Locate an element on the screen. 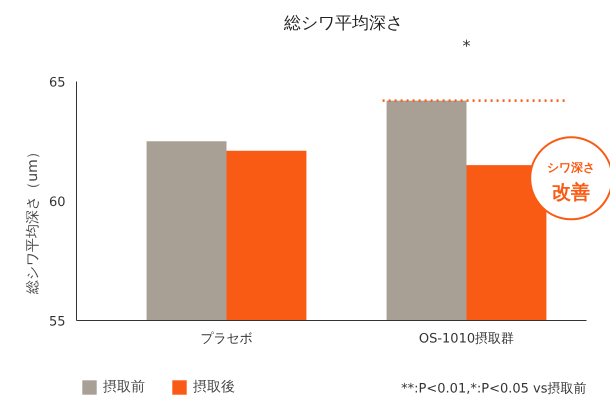 The height and width of the screenshot is (400, 610). x-tick-label: プラセボ is located at coordinates (226, 338).